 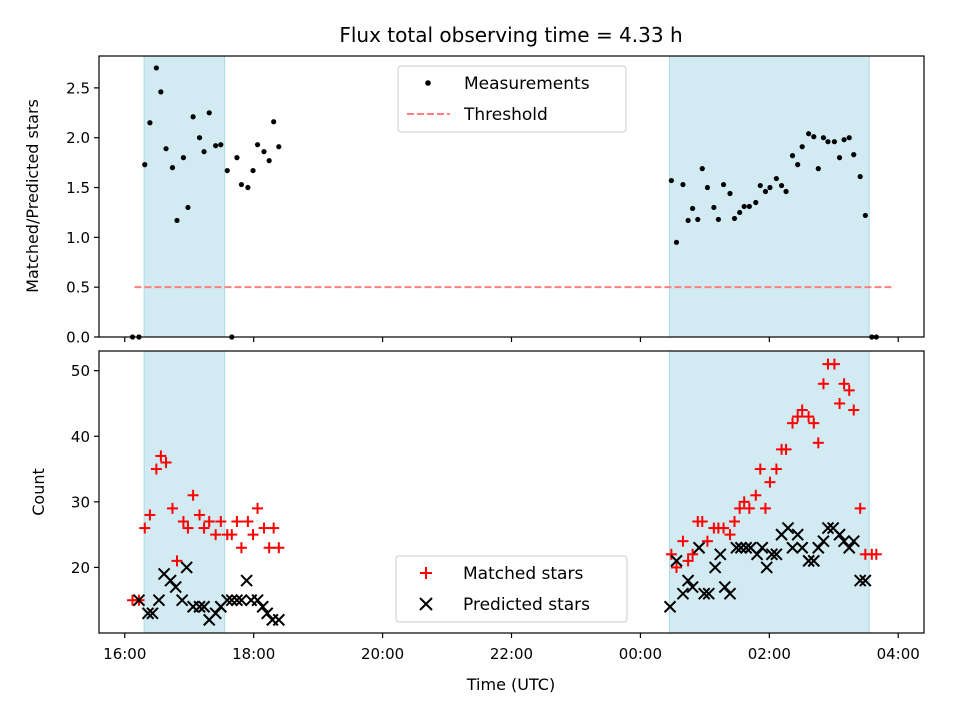 I want to click on count-x-tick-label: 02:00, so click(x=769, y=654).